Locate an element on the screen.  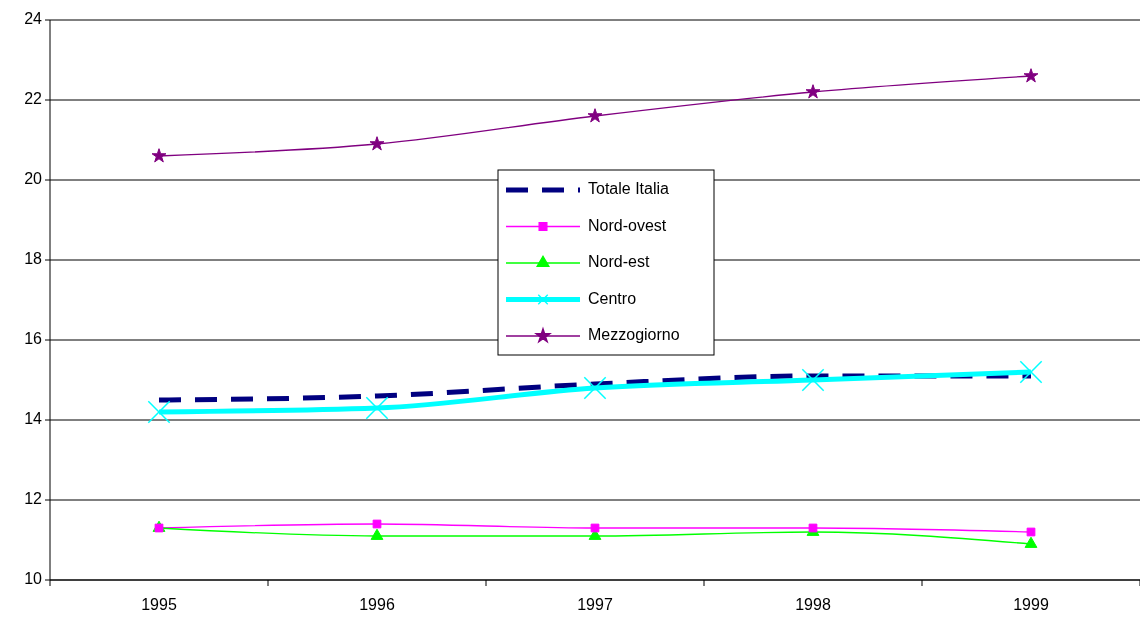
x-tick-label: 1995 is located at coordinates (159, 604).